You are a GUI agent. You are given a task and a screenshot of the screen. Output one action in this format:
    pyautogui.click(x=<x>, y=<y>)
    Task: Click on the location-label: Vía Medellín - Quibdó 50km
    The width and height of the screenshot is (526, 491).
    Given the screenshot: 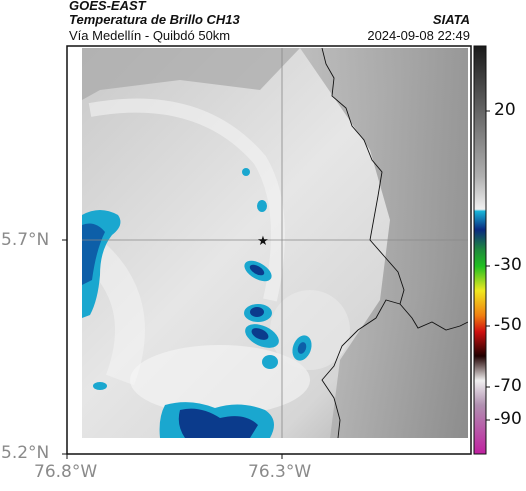 What is the action you would take?
    pyautogui.click(x=150, y=35)
    